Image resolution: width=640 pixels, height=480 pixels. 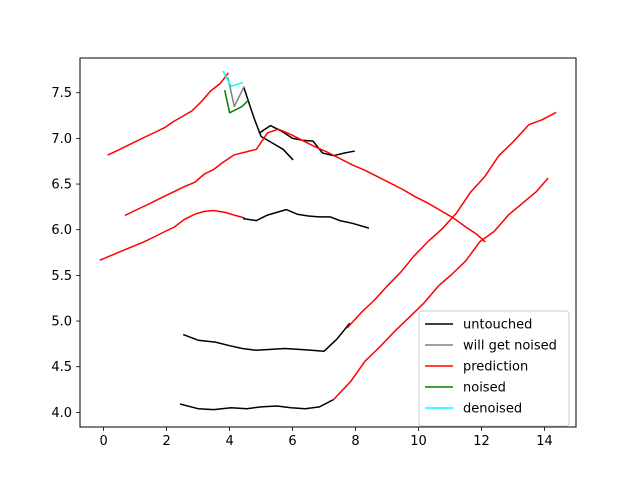 What do you see at coordinates (326, 438) in the screenshot?
I see `x-axis: 0 2 4 6 8 10 12 14` at bounding box center [326, 438].